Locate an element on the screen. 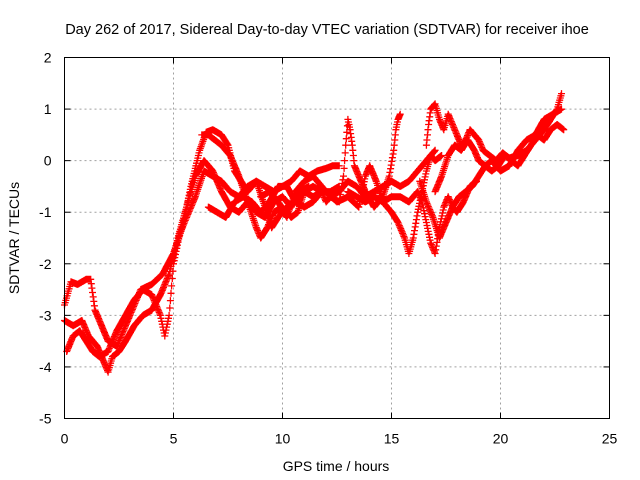 The height and width of the screenshot is (480, 640). x-tick-label: 0 is located at coordinates (65, 439).